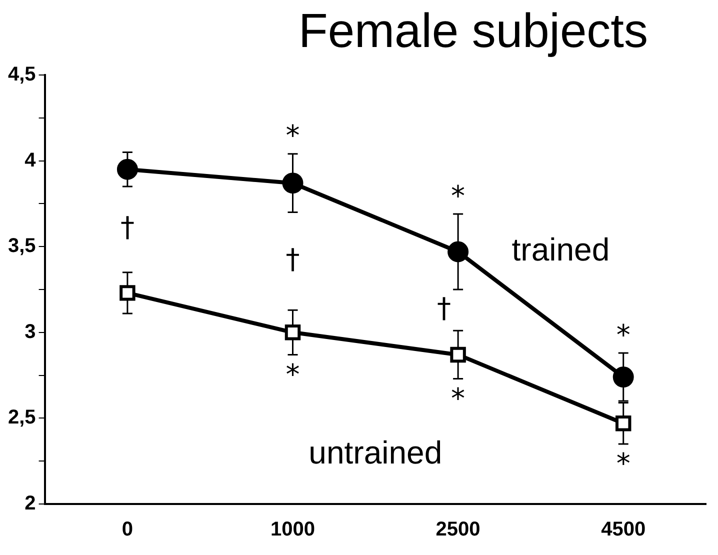 Image resolution: width=718 pixels, height=555 pixels. What do you see at coordinates (473, 31) in the screenshot?
I see `chart-title: Female subjects` at bounding box center [473, 31].